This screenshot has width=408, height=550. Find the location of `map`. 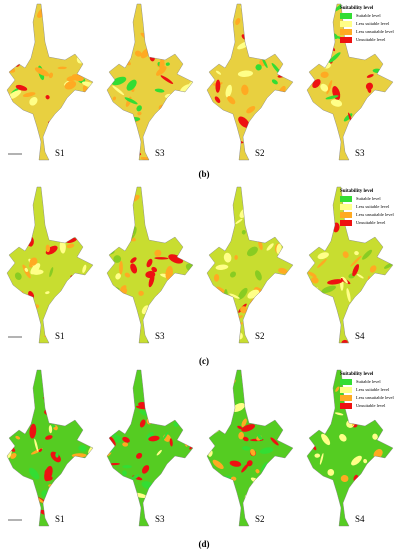

map is located at coordinates (250, 448).